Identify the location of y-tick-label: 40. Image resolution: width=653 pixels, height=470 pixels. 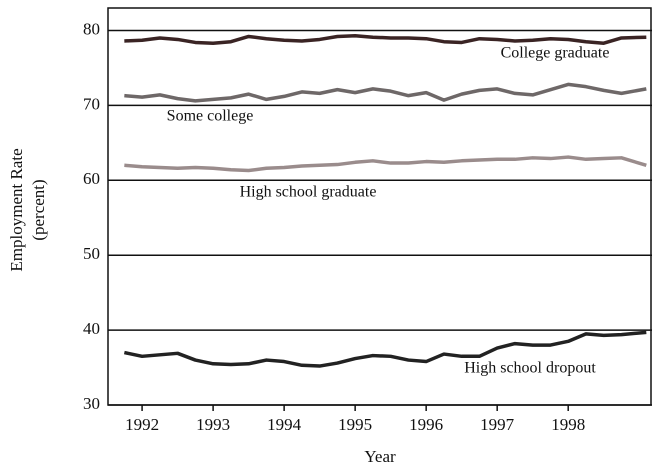
(91, 328).